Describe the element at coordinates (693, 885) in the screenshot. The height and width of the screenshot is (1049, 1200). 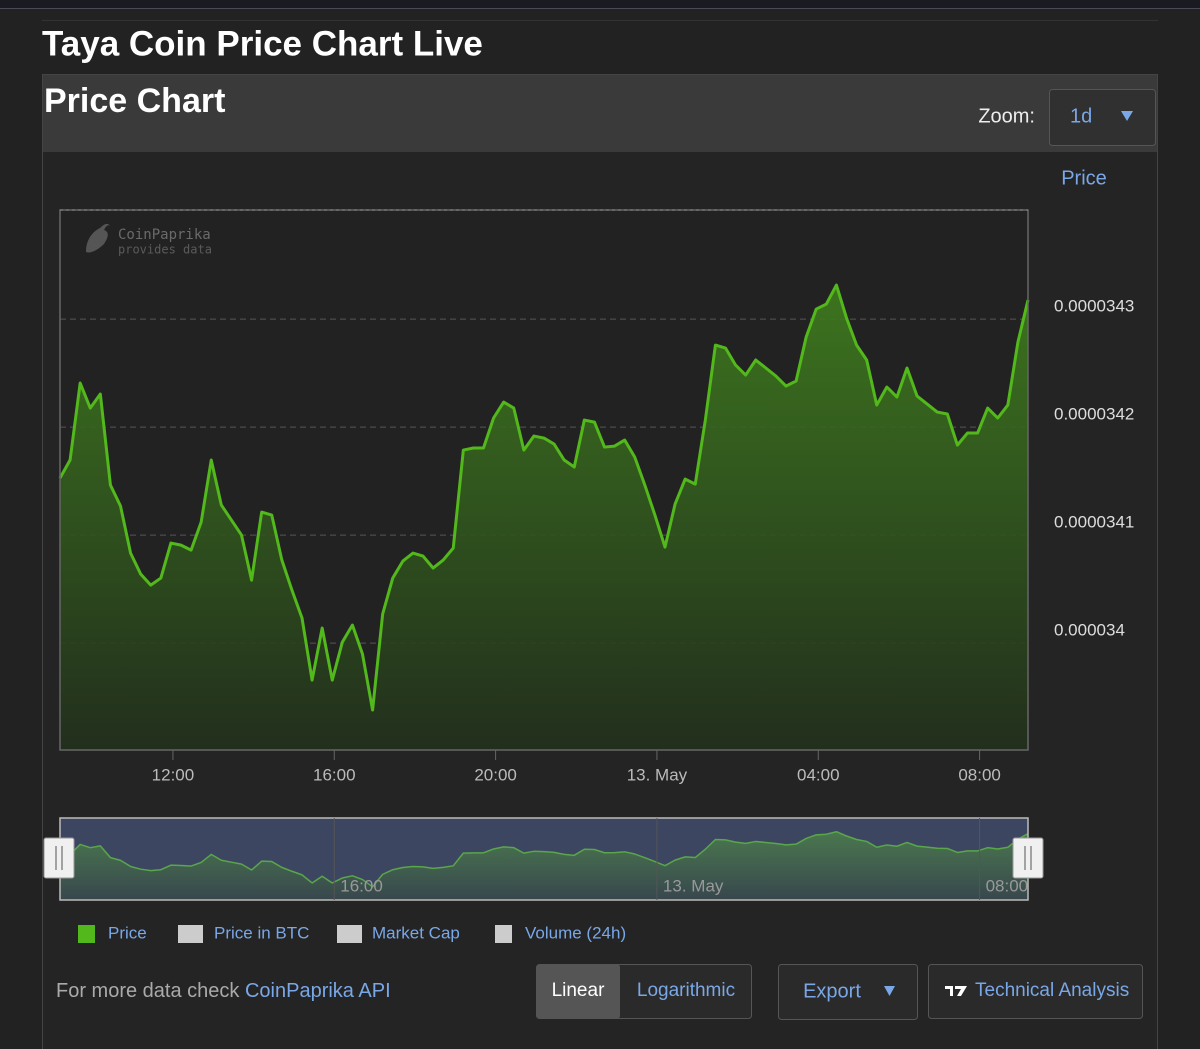
I see `navigator-tick-label: 13. May` at that location.